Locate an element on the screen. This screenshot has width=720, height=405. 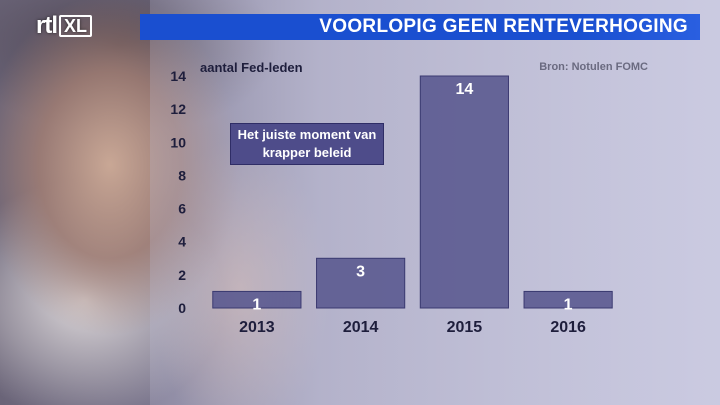
bar-2013 is located at coordinates (257, 299).